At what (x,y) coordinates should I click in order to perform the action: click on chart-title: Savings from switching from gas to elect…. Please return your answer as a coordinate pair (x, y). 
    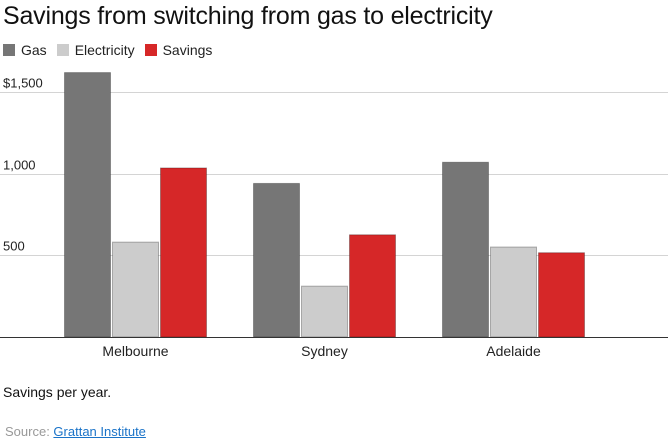
    Looking at the image, I should click on (248, 16).